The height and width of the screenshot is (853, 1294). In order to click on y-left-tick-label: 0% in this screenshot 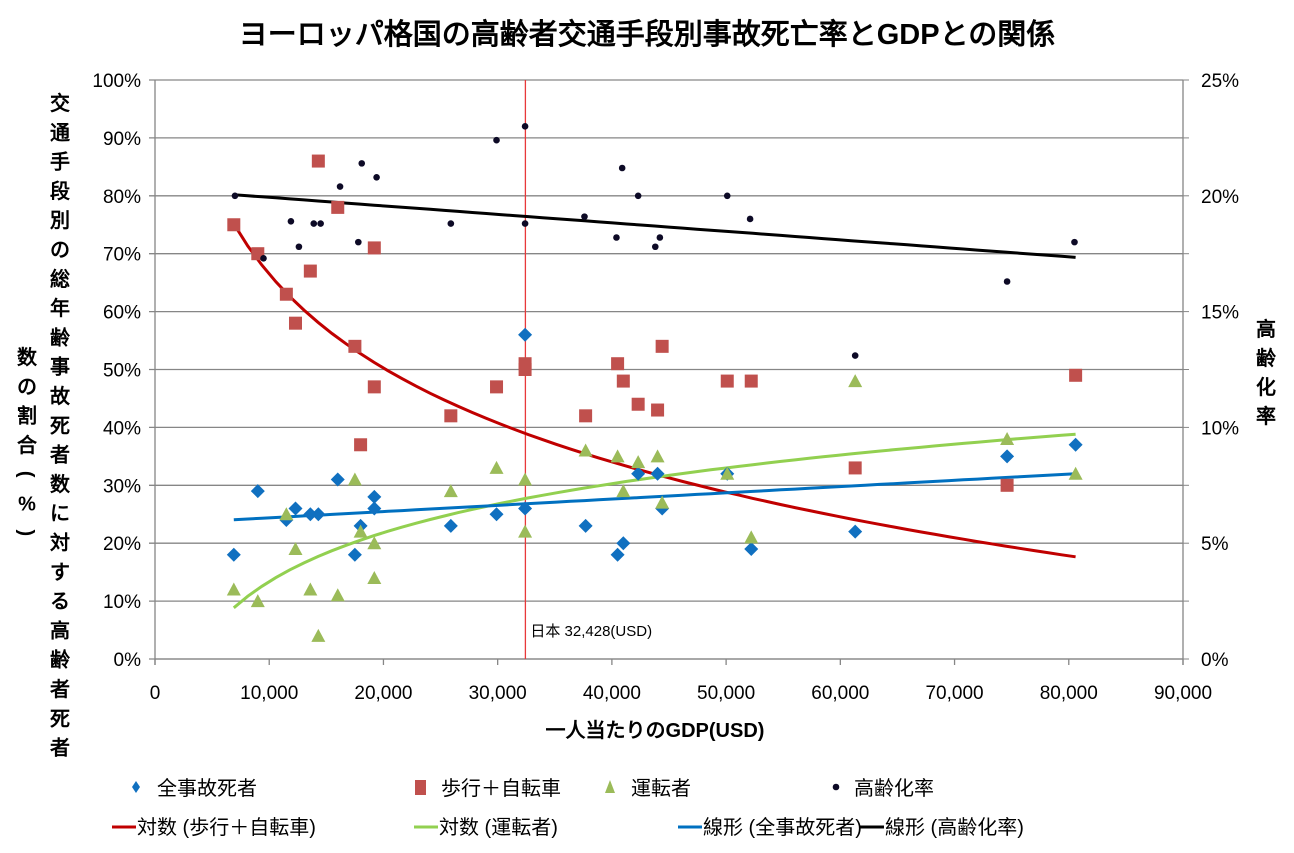, I will do `click(128, 660)`.